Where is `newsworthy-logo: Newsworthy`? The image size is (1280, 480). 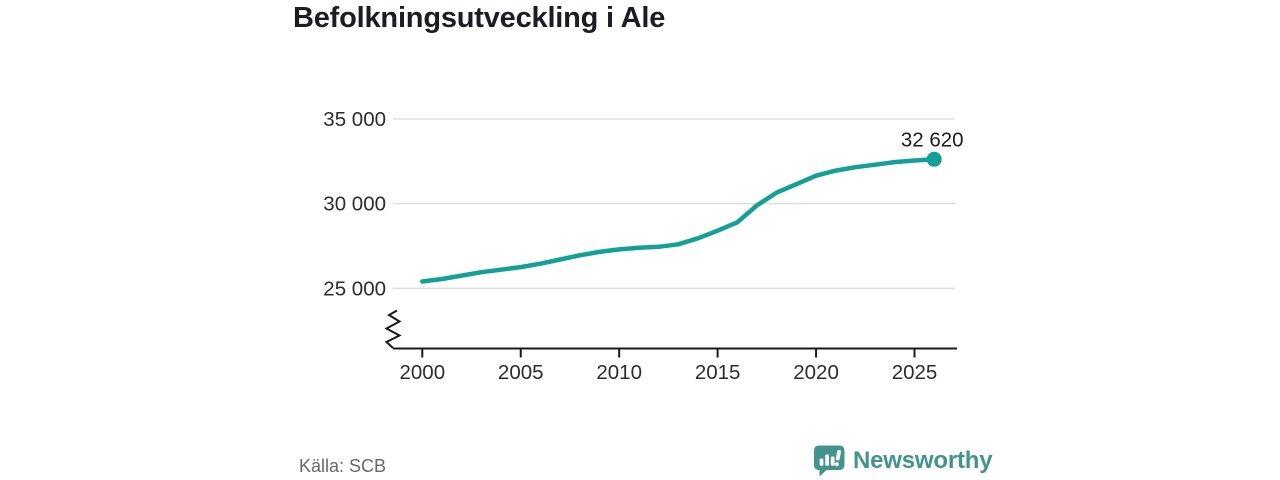 newsworthy-logo: Newsworthy is located at coordinates (902, 461).